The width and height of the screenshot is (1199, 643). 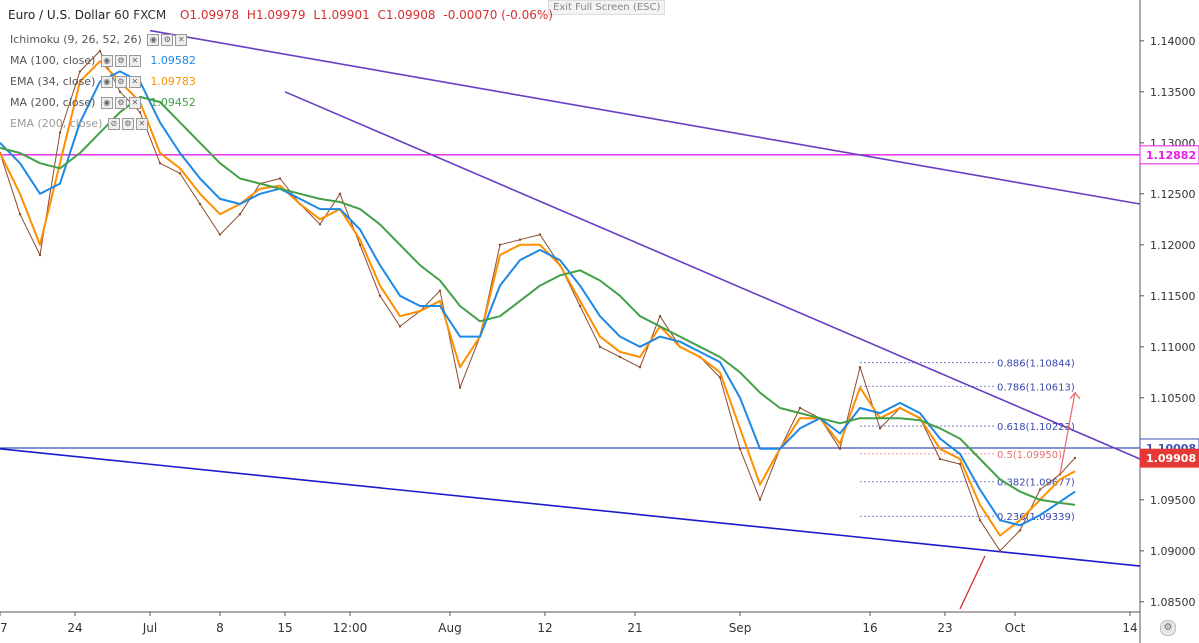 What do you see at coordinates (1036, 427) in the screenshot?
I see `fib-level-label: 0.618(1.10223)` at bounding box center [1036, 427].